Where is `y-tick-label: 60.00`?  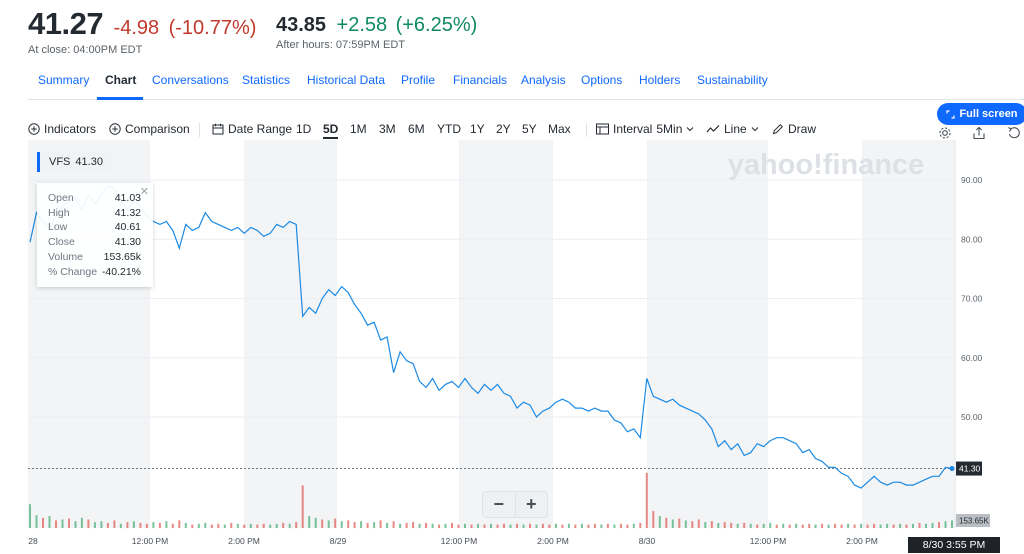 y-tick-label: 60.00 is located at coordinates (972, 358).